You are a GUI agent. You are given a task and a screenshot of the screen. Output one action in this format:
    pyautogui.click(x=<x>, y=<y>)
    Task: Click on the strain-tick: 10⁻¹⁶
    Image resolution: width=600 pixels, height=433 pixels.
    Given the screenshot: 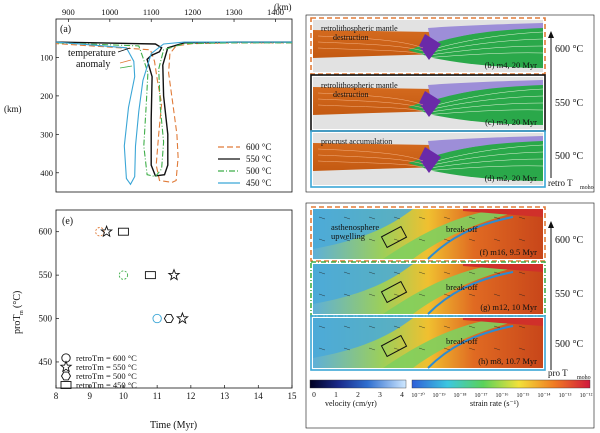 What is the action you would take?
    pyautogui.click(x=501, y=396)
    